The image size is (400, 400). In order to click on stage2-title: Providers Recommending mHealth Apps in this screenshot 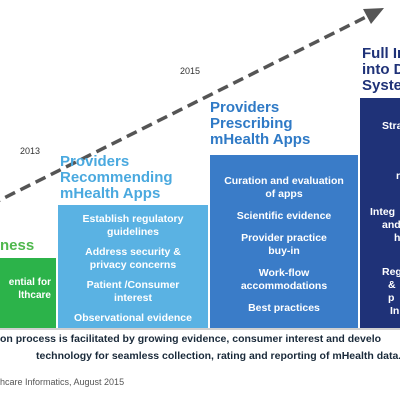, I will do `click(116, 177)`.